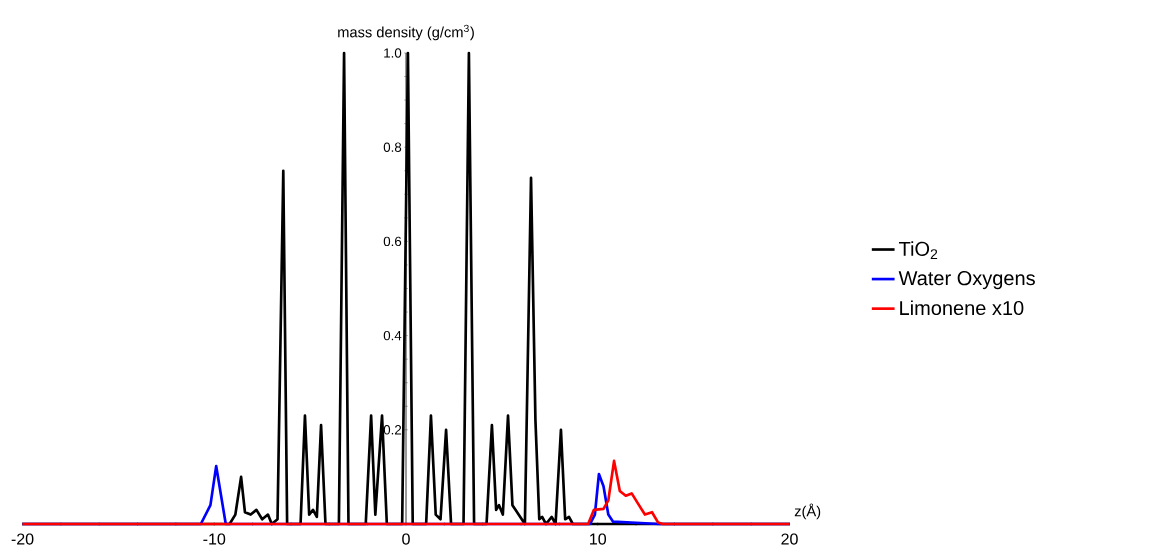  Describe the element at coordinates (807, 511) in the screenshot. I see `x-axis-title: z(Å)` at that location.